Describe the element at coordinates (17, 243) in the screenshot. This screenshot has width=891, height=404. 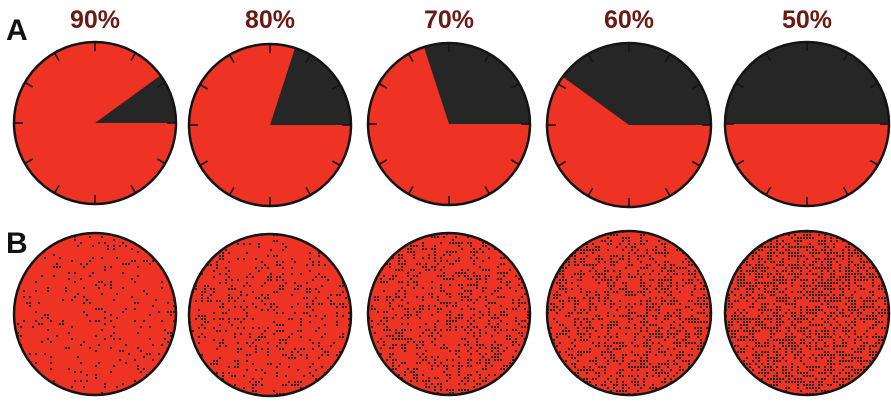
I see `panel-b-label: B` at that location.